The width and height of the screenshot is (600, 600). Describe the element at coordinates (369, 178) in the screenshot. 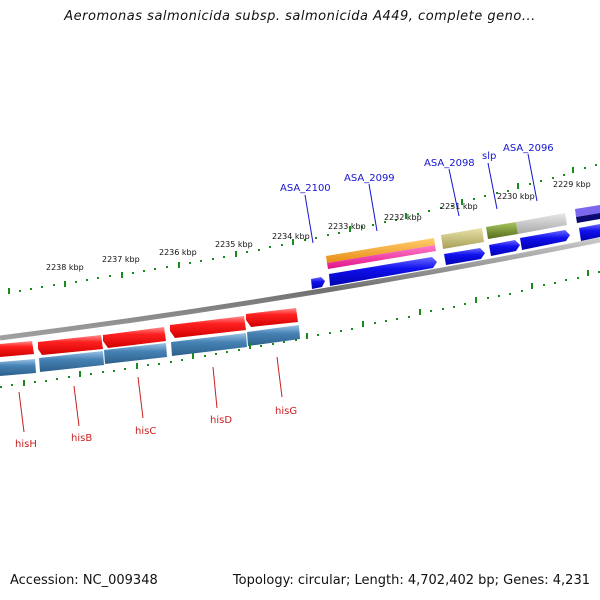

I see `gene-label: ASA_2099` at that location.